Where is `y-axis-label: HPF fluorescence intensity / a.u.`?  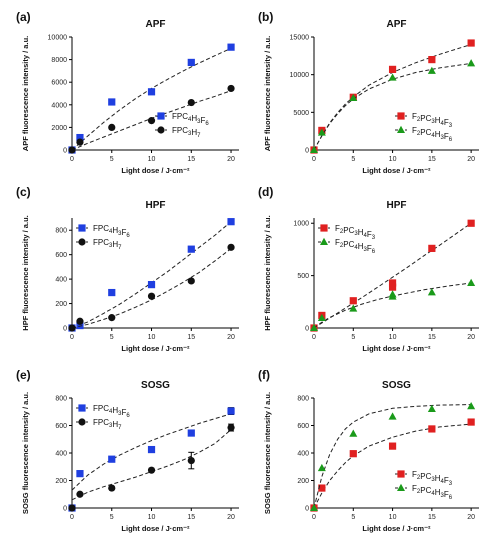
y-axis-label: HPF fluorescence intensity / a.u. is located at coordinates (25, 272).